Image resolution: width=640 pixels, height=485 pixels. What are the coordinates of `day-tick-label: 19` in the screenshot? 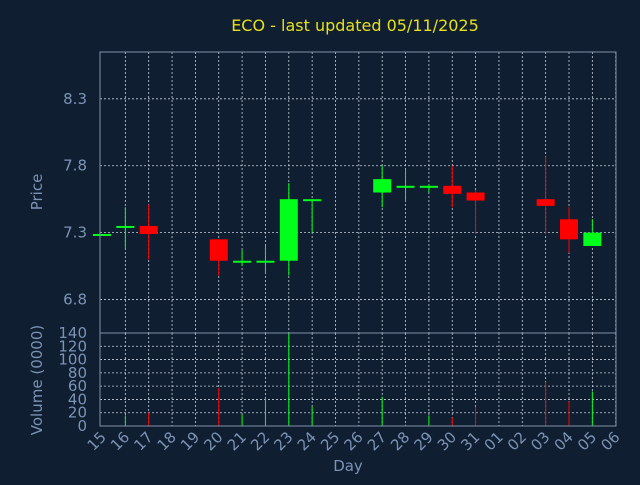 It's located at (190, 441).